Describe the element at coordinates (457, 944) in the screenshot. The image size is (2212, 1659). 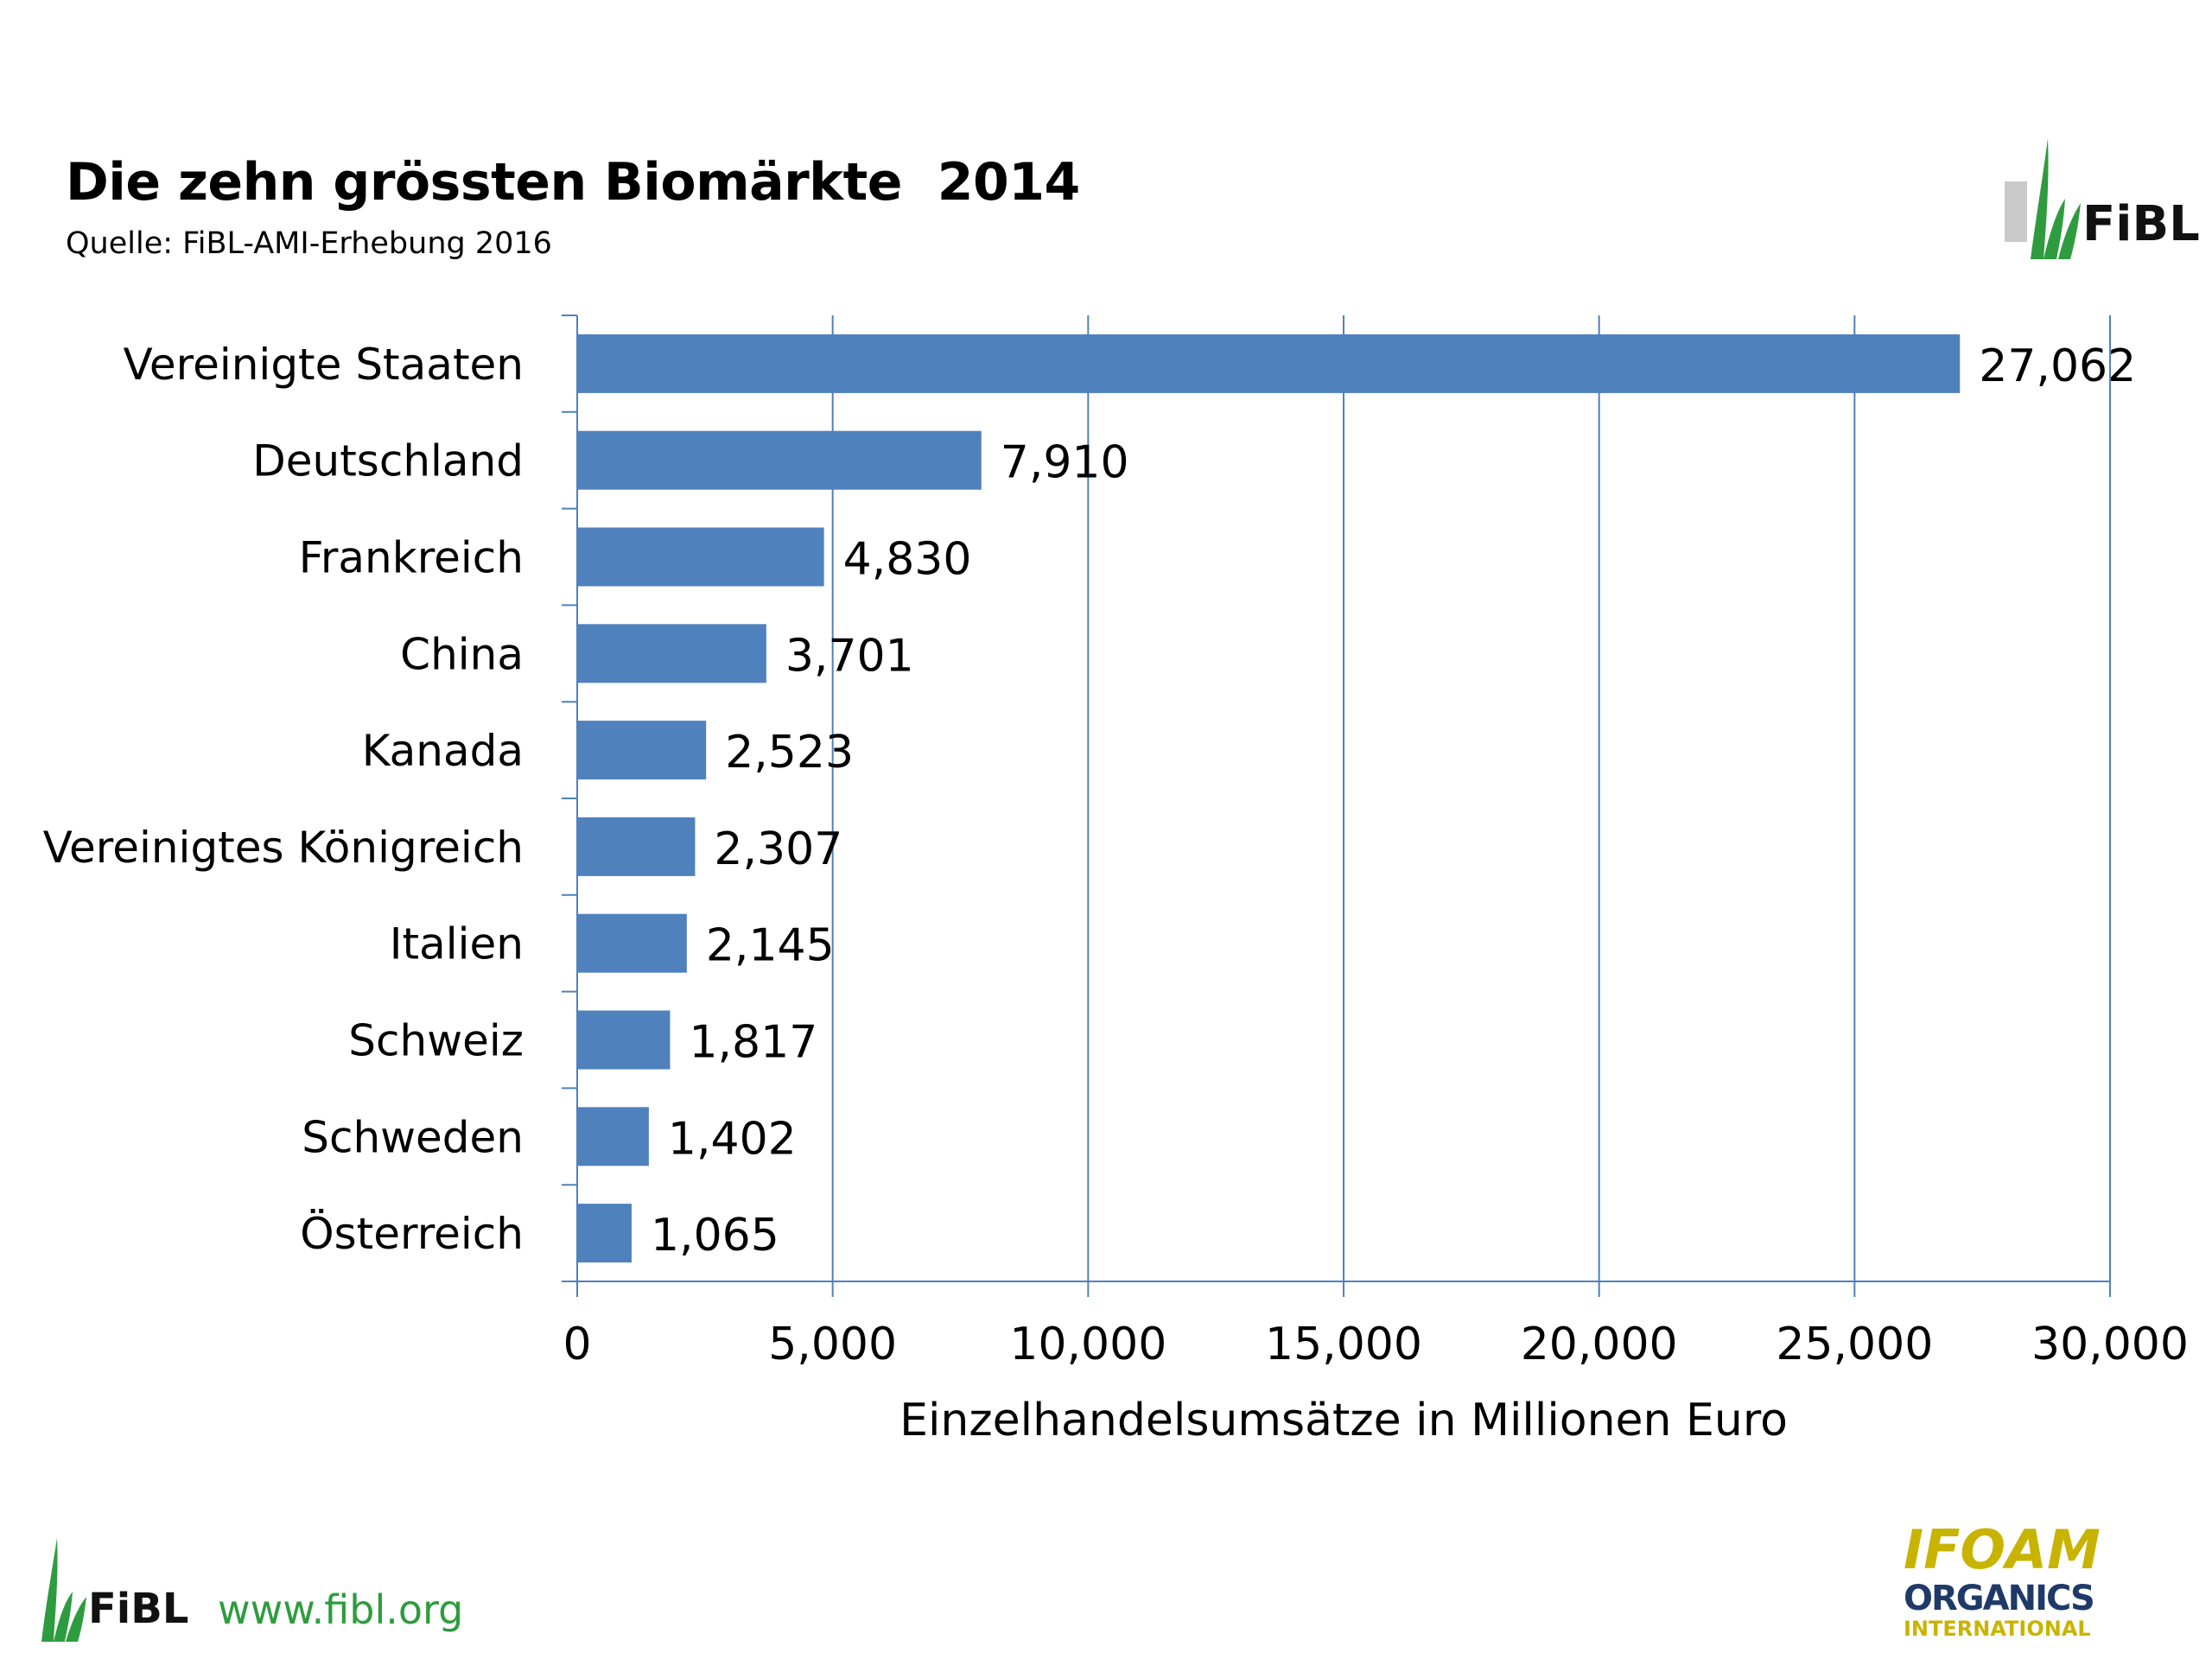
I see `category-label: Italien` at that location.